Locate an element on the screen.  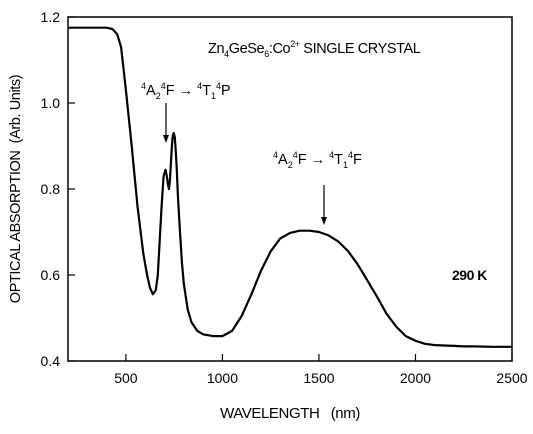
y-tick-label: 1.2 is located at coordinates (51, 17).